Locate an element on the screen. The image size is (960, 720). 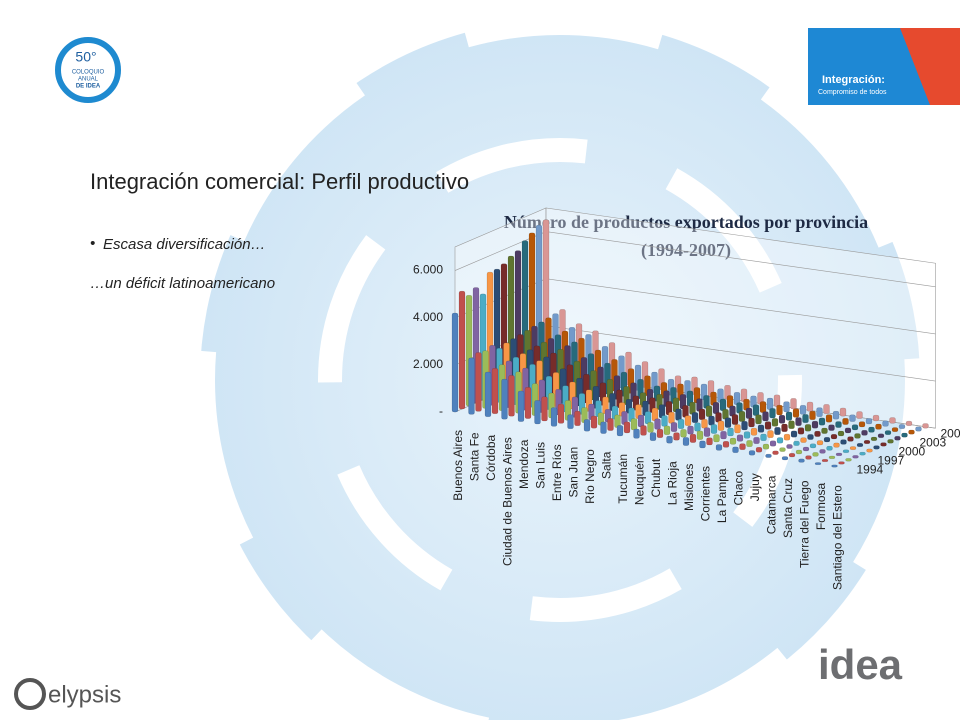
x-tick-label: La Pampa is located at coordinates (722, 495).